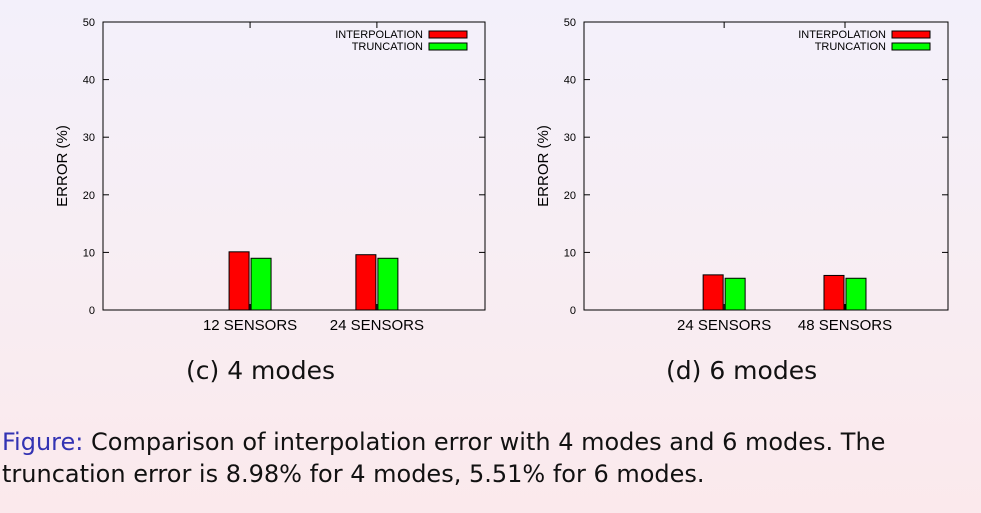 This screenshot has width=981, height=513. What do you see at coordinates (845, 325) in the screenshot?
I see `x-category-label: 48 SENSORS` at bounding box center [845, 325].